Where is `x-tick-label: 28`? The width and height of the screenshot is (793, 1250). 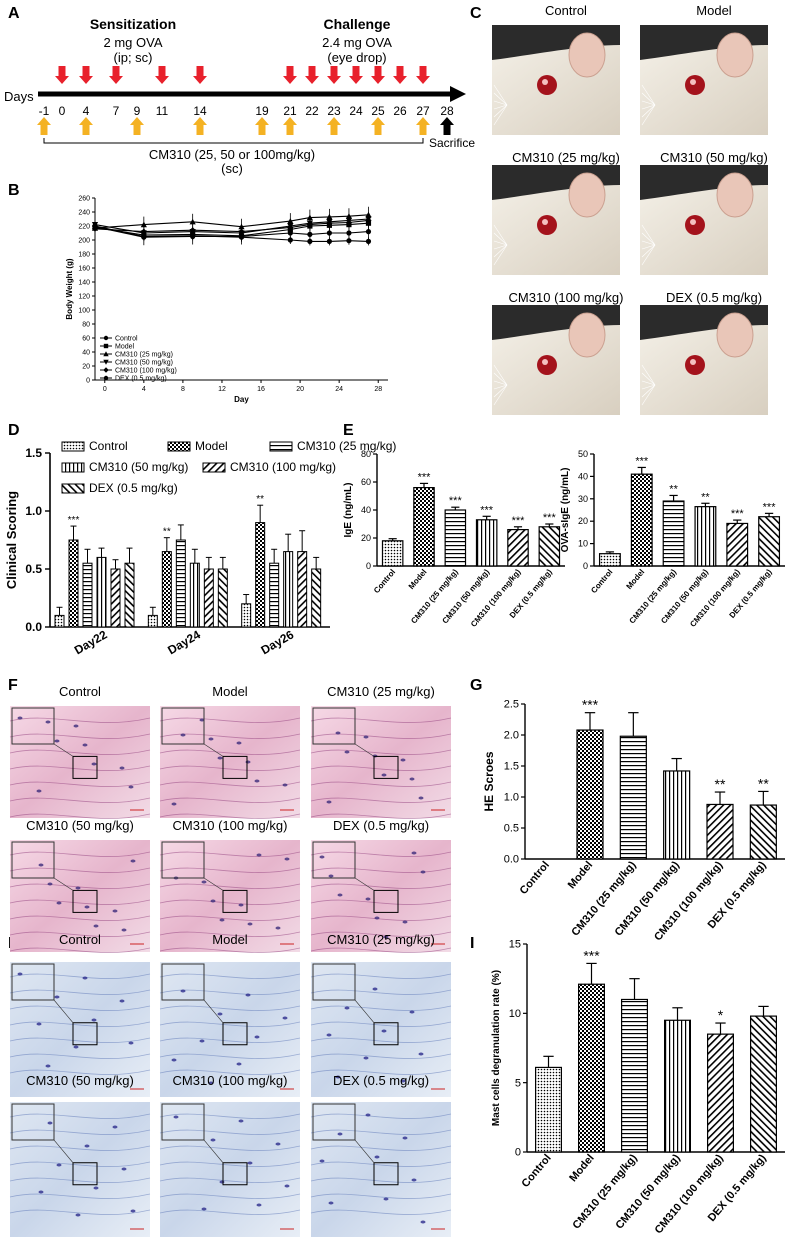
x-tick-label: 28 is located at coordinates (378, 389).